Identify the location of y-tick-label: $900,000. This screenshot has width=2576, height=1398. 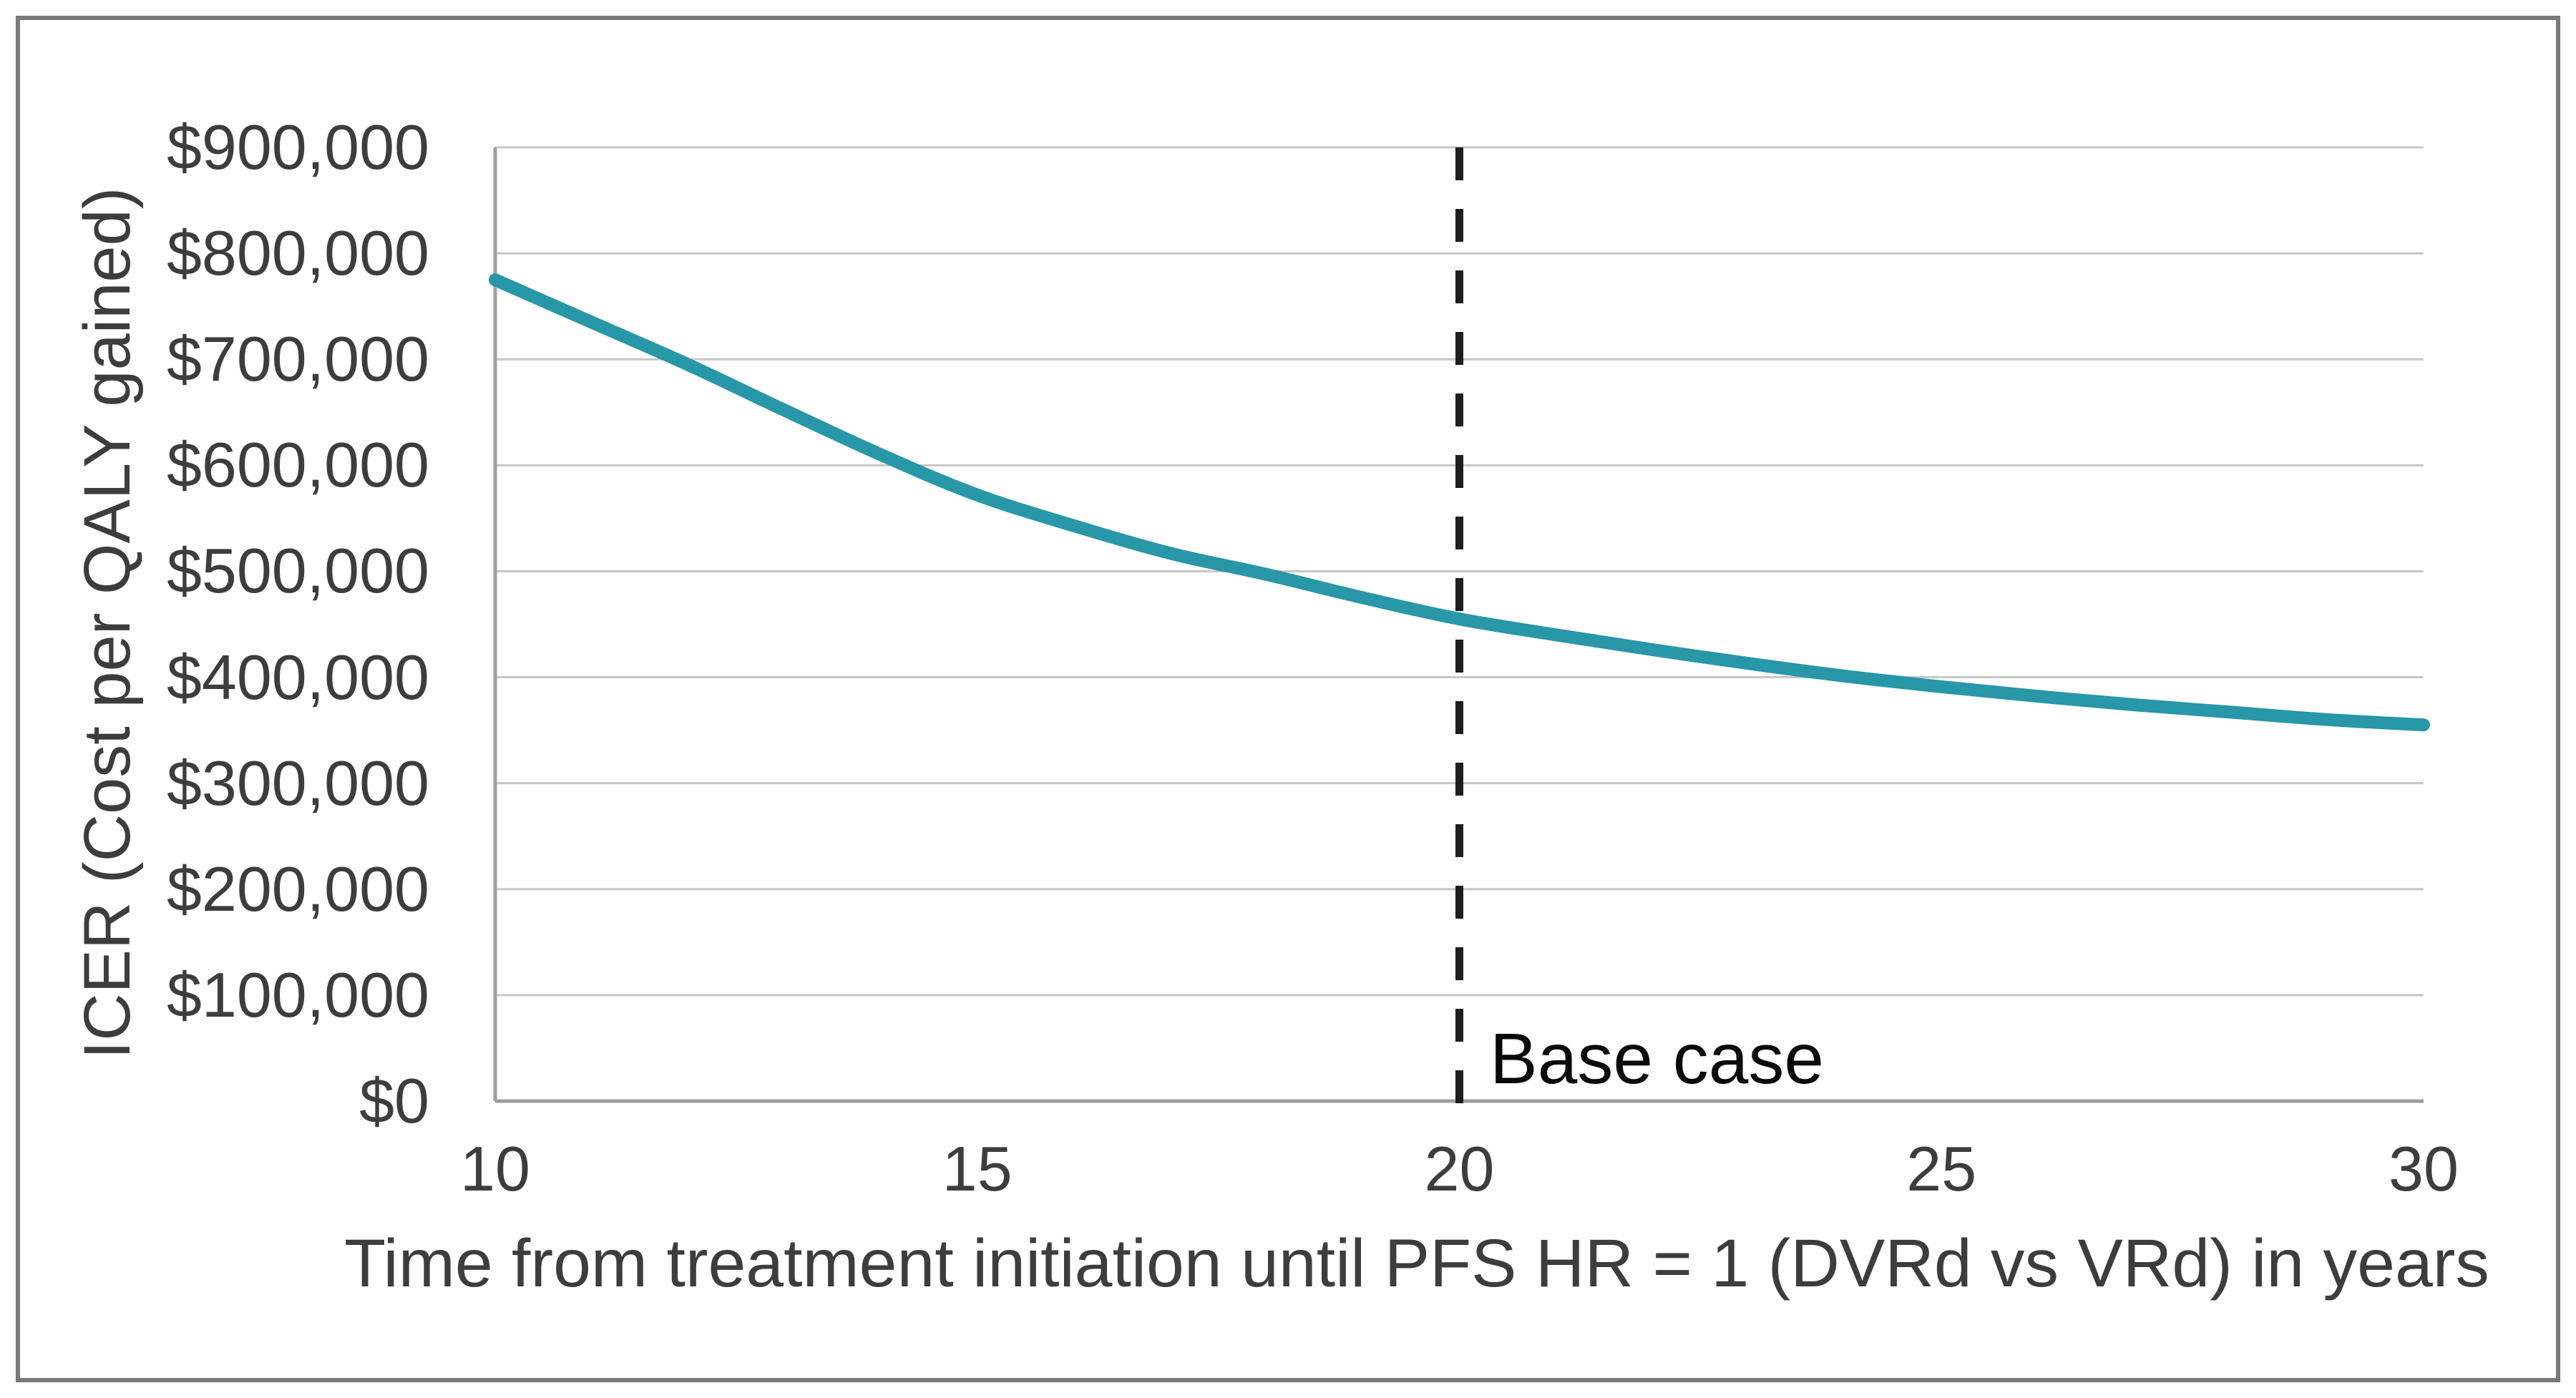
(297, 147).